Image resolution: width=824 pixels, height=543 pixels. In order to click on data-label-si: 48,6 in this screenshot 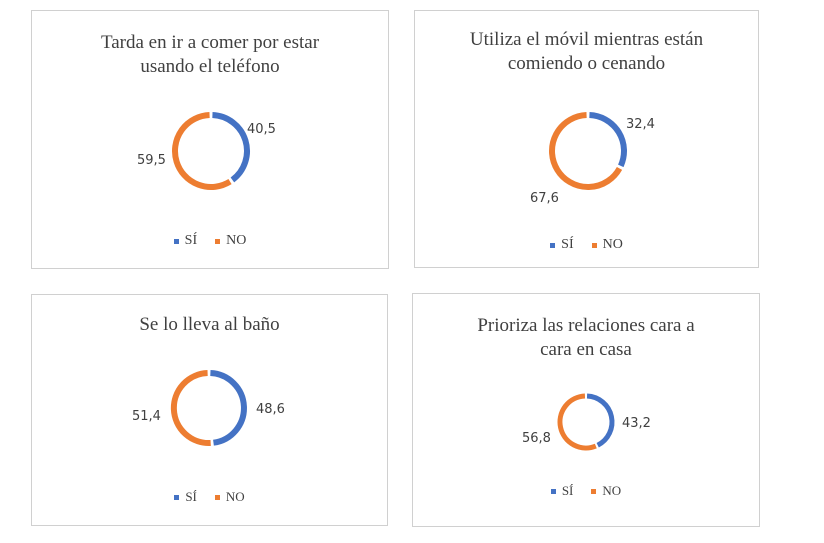, I will do `click(270, 409)`.